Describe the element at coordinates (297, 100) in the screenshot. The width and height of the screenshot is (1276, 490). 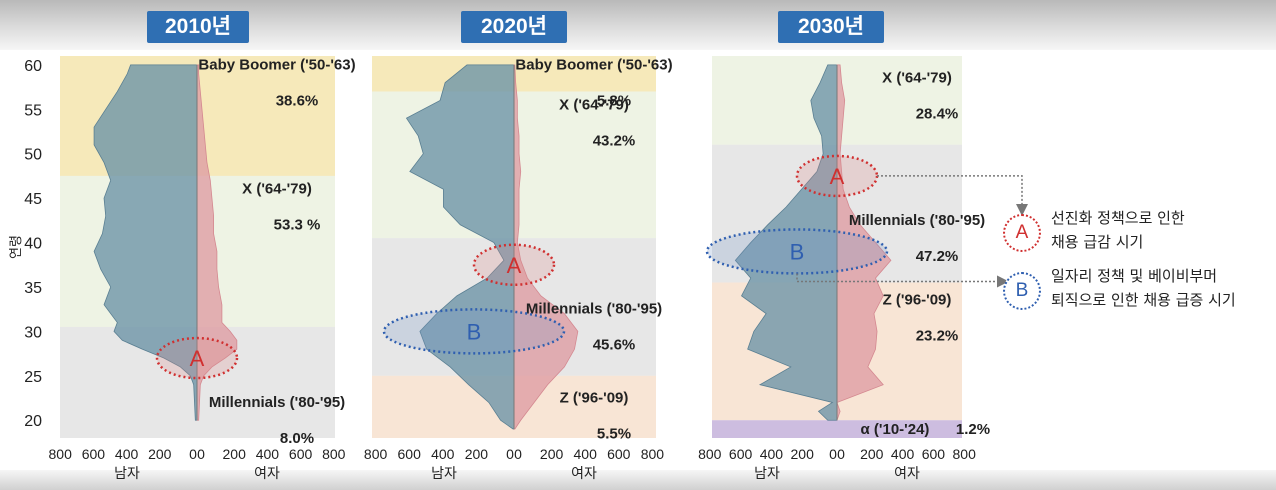
I see `generation-percent: 38.6%` at that location.